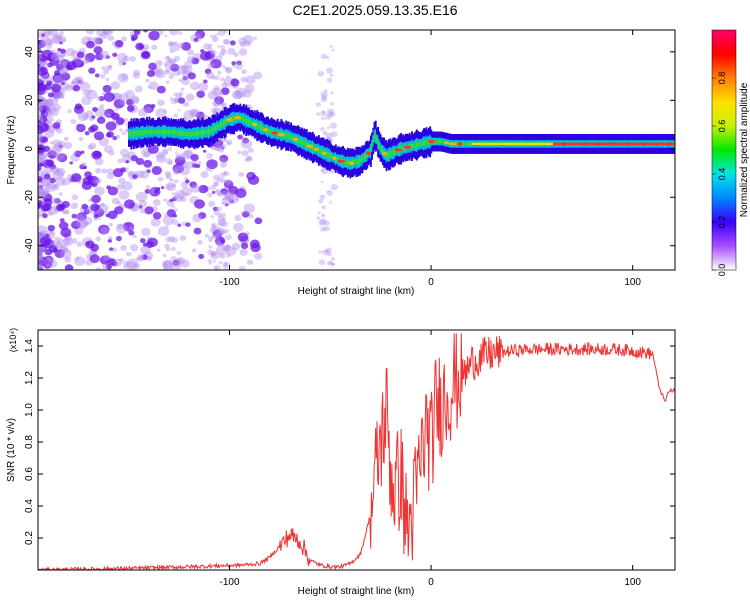  What do you see at coordinates (722, 222) in the screenshot?
I see `colorbar-tick-label: 0.2` at bounding box center [722, 222].